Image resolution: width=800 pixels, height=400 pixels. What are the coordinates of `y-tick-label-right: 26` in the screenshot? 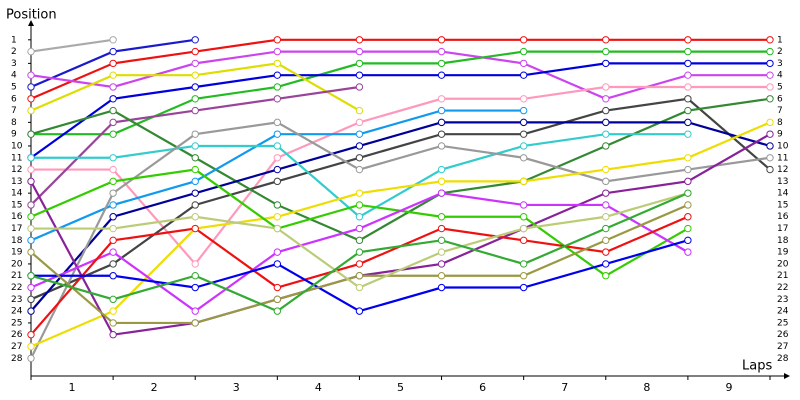 It's located at (783, 335).